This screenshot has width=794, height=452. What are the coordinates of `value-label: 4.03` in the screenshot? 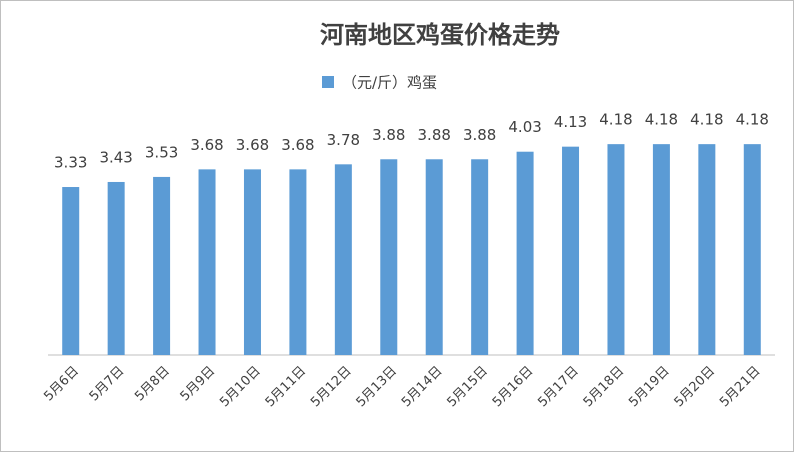 It's located at (524, 127).